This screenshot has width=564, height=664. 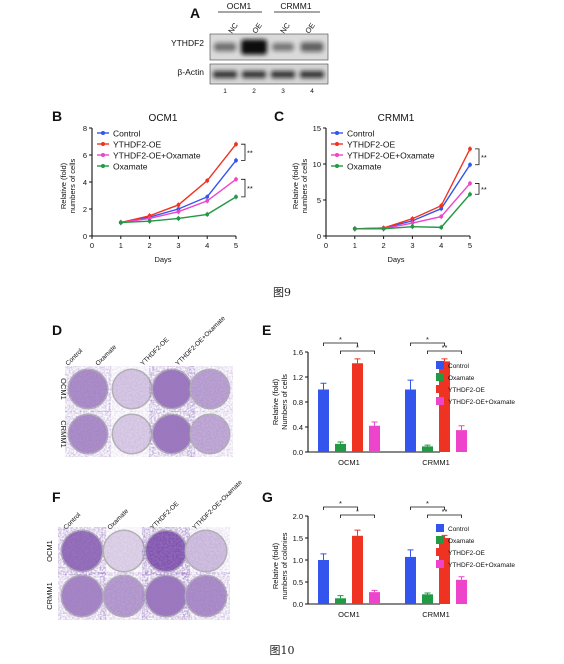 I want to click on bar-ythdf2-oe-oxamate-crmm1, so click(x=461, y=441).